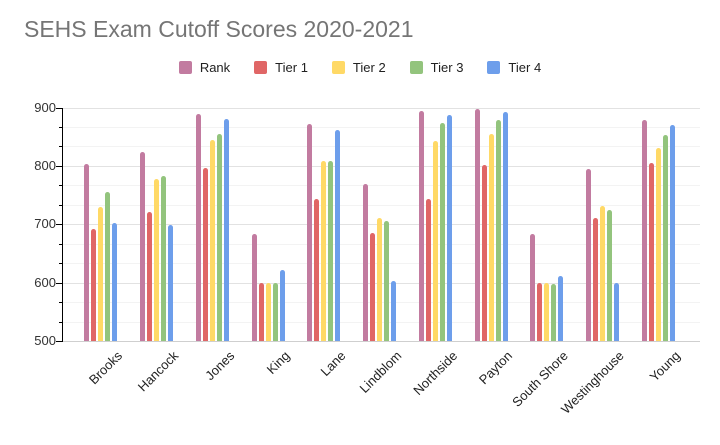 The width and height of the screenshot is (720, 445). I want to click on bar-tier-3-hancock, so click(164, 258).